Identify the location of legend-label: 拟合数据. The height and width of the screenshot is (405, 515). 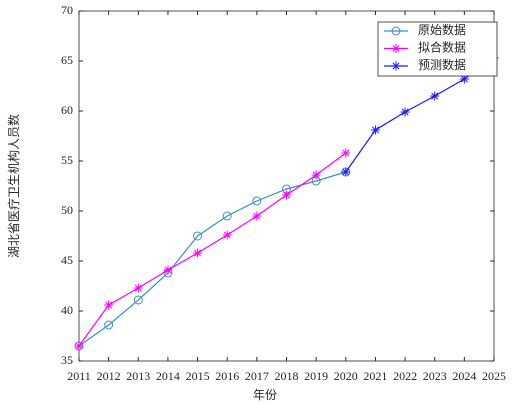
(442, 46).